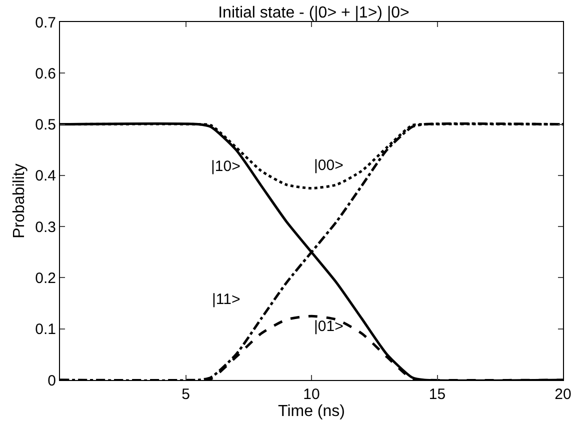 This screenshot has height=422, width=581. What do you see at coordinates (314, 13) in the screenshot?
I see `chart-title: Initial state - (|0> + |1>) |0>` at bounding box center [314, 13].